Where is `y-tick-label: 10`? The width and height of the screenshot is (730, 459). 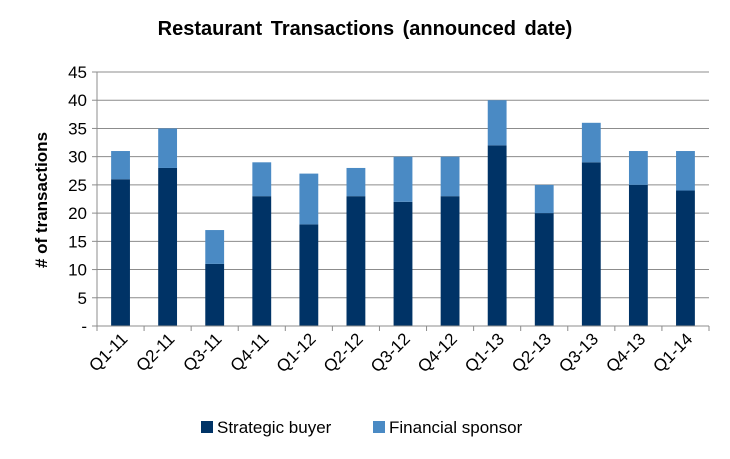
y-tick-label: 10 is located at coordinates (77, 270).